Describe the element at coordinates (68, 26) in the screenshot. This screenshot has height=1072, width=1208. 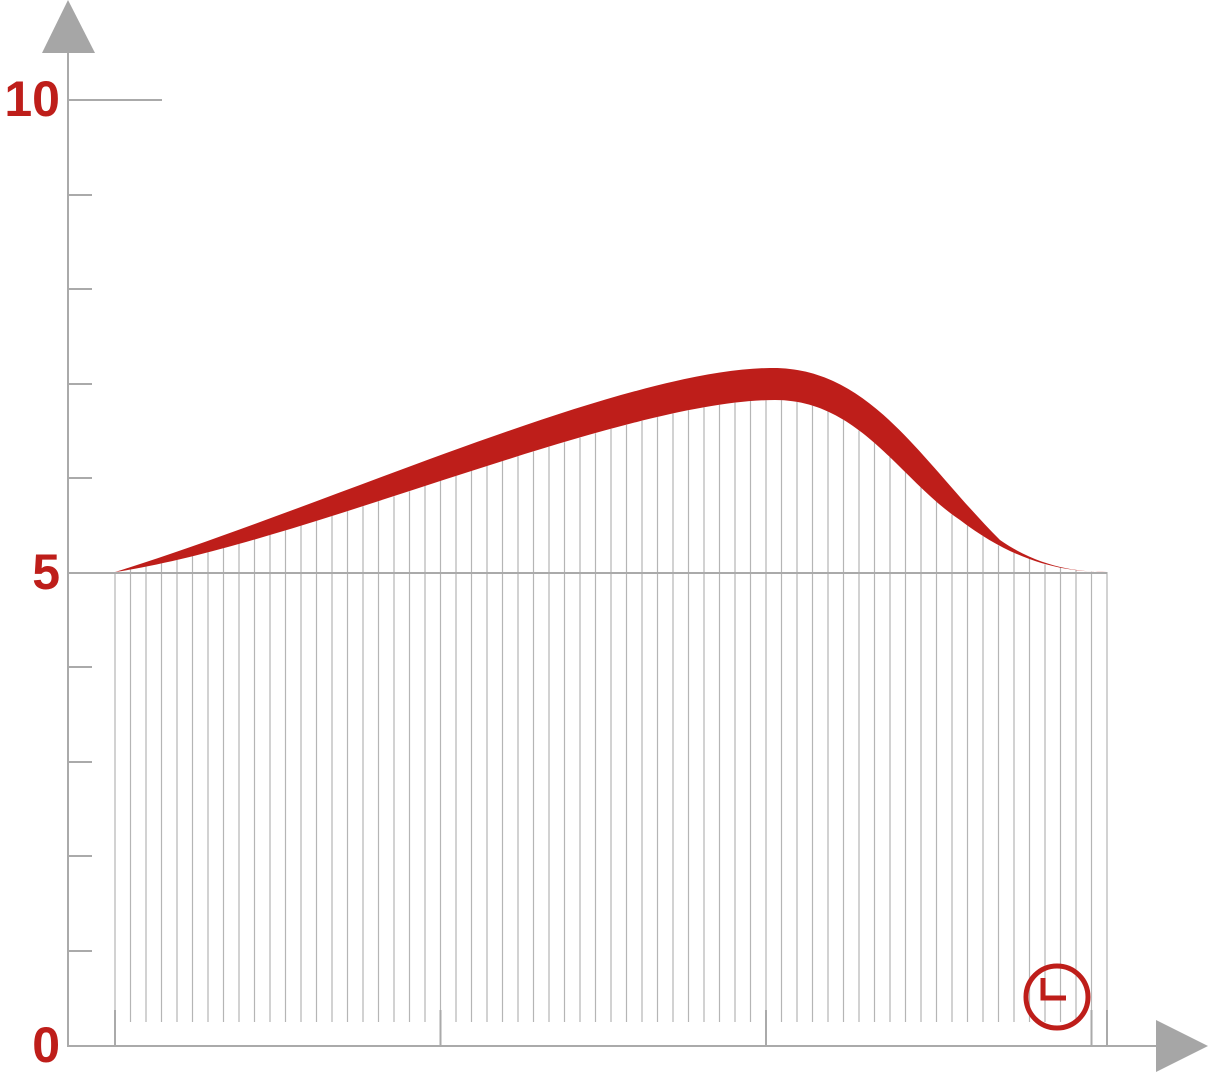
I see `y-arrow` at that location.